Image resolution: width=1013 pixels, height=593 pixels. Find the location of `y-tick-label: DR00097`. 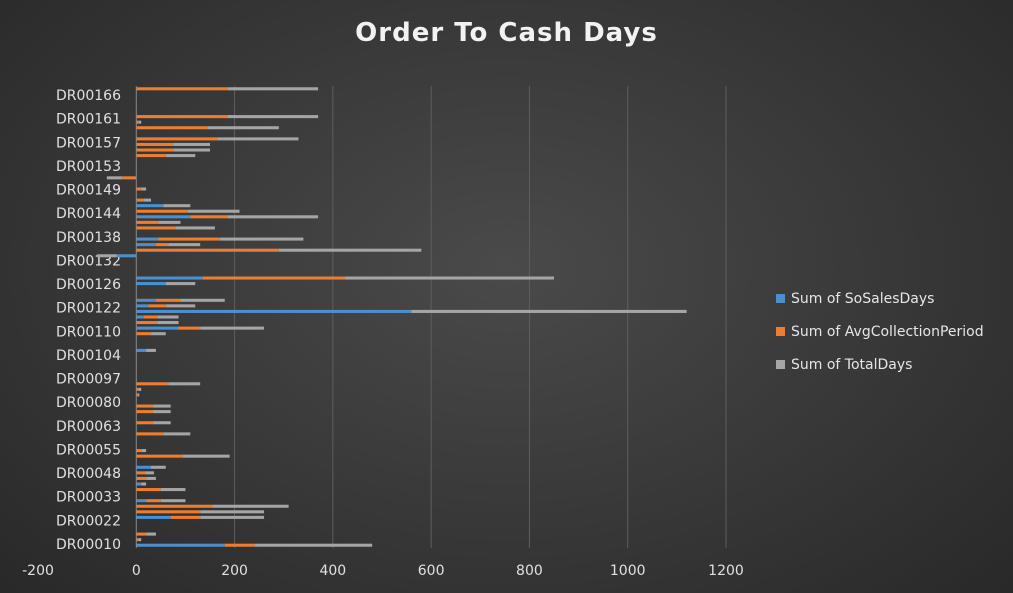

y-tick-label: DR00097 is located at coordinates (88, 380).